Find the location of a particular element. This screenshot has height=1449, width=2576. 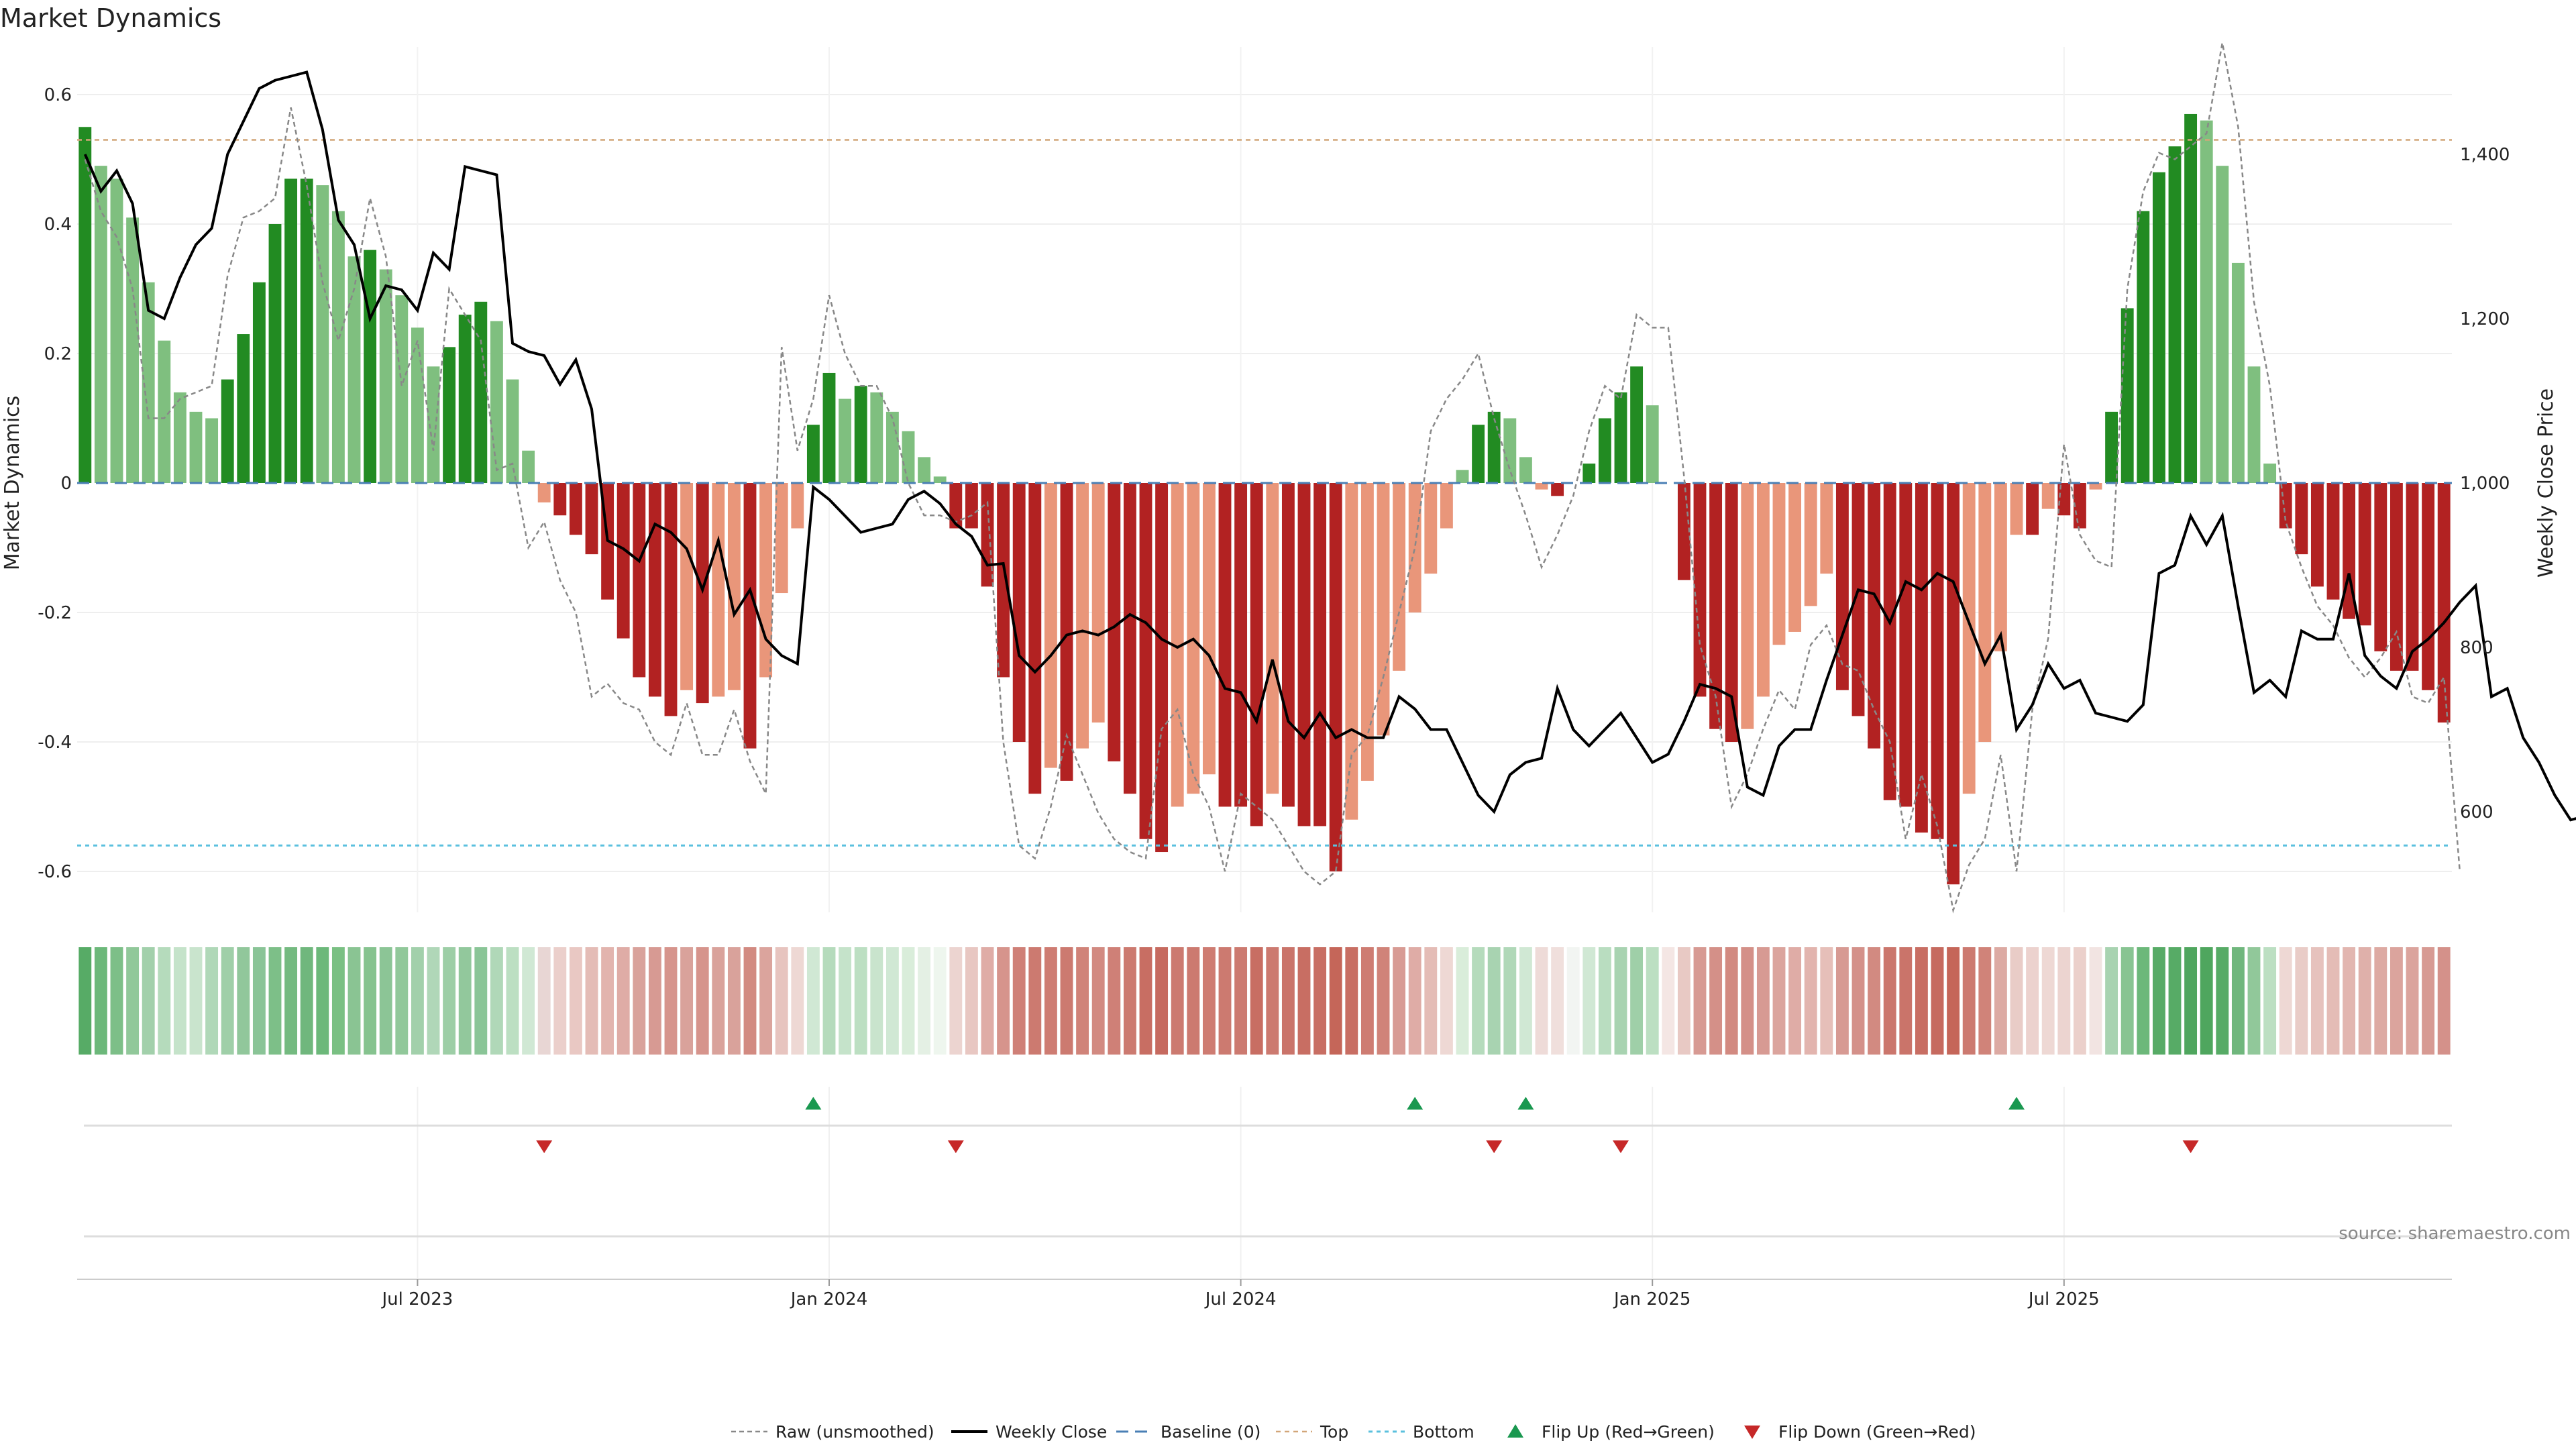

x-tick-label: Jul 2023 is located at coordinates (416, 1299).